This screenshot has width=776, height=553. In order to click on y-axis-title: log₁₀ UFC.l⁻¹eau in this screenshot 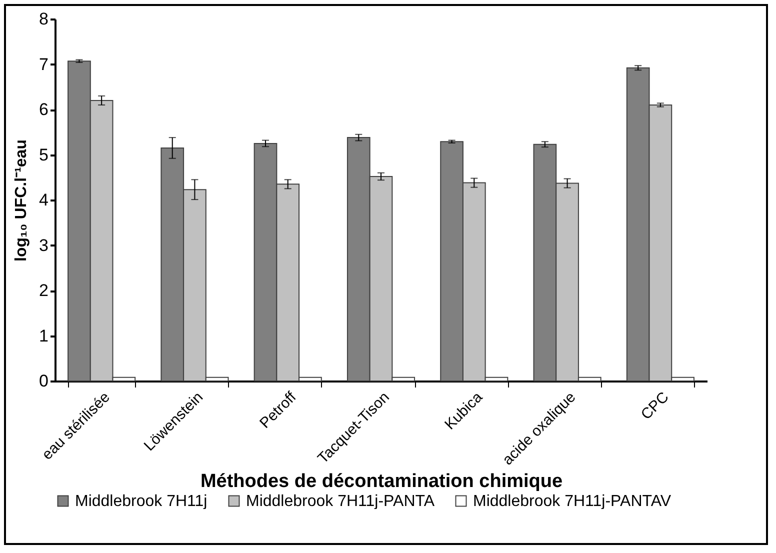, I will do `click(21, 201)`.